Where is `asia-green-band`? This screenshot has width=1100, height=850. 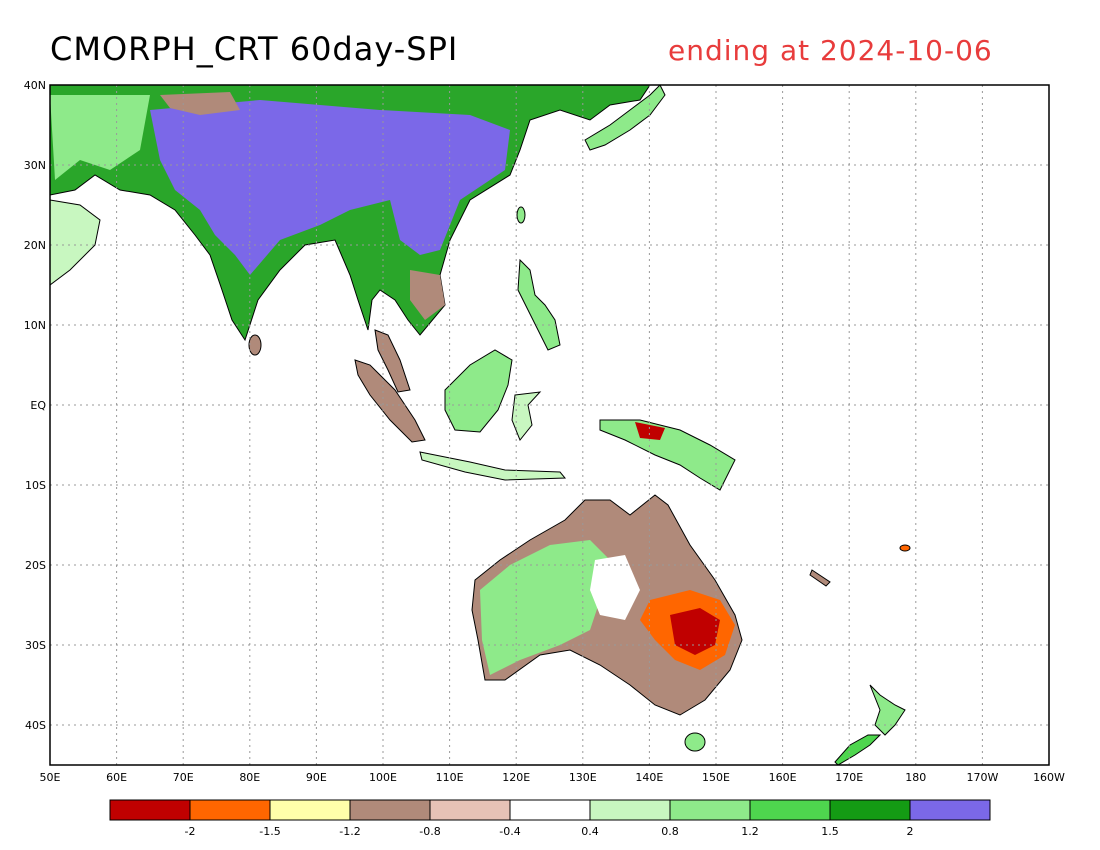 asia-green-band is located at coordinates (100, 137).